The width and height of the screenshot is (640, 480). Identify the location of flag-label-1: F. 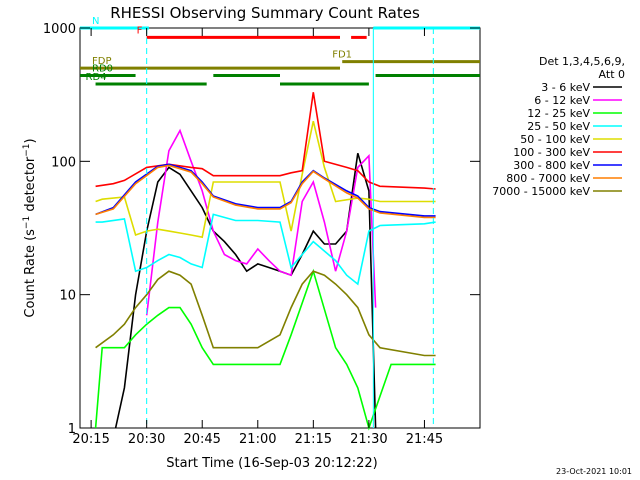
(140, 30).